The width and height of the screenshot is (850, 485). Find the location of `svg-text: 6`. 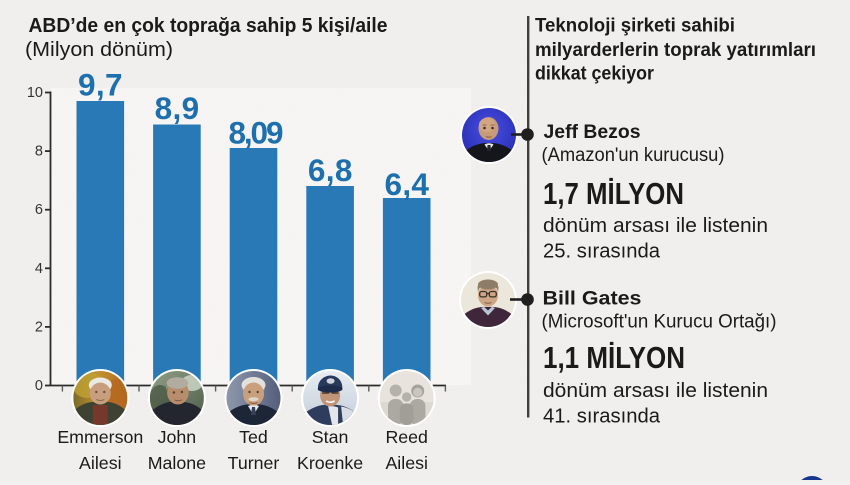

svg-text: 6 is located at coordinates (39, 210).